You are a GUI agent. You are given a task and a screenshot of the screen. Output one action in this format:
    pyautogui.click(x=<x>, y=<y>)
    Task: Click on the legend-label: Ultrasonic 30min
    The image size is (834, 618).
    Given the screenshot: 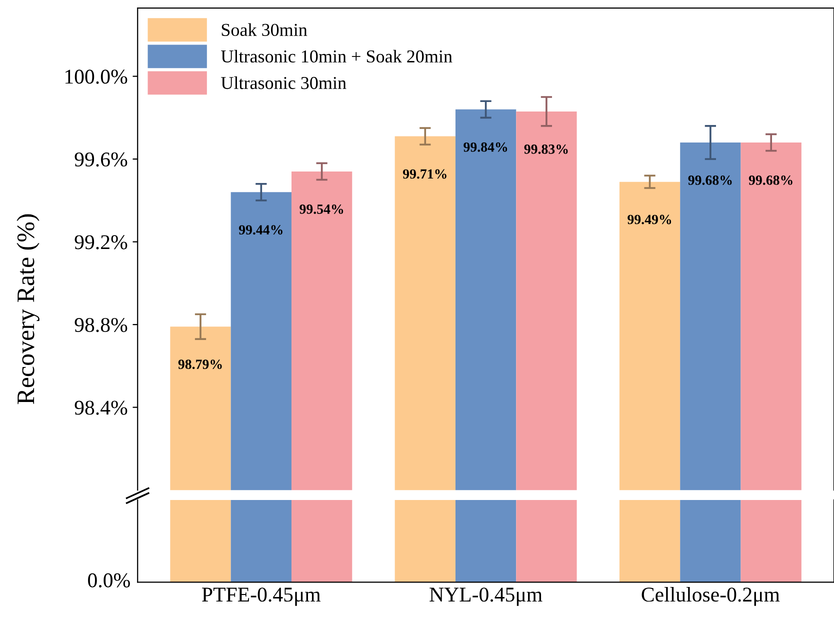 What is the action you would take?
    pyautogui.click(x=283, y=83)
    